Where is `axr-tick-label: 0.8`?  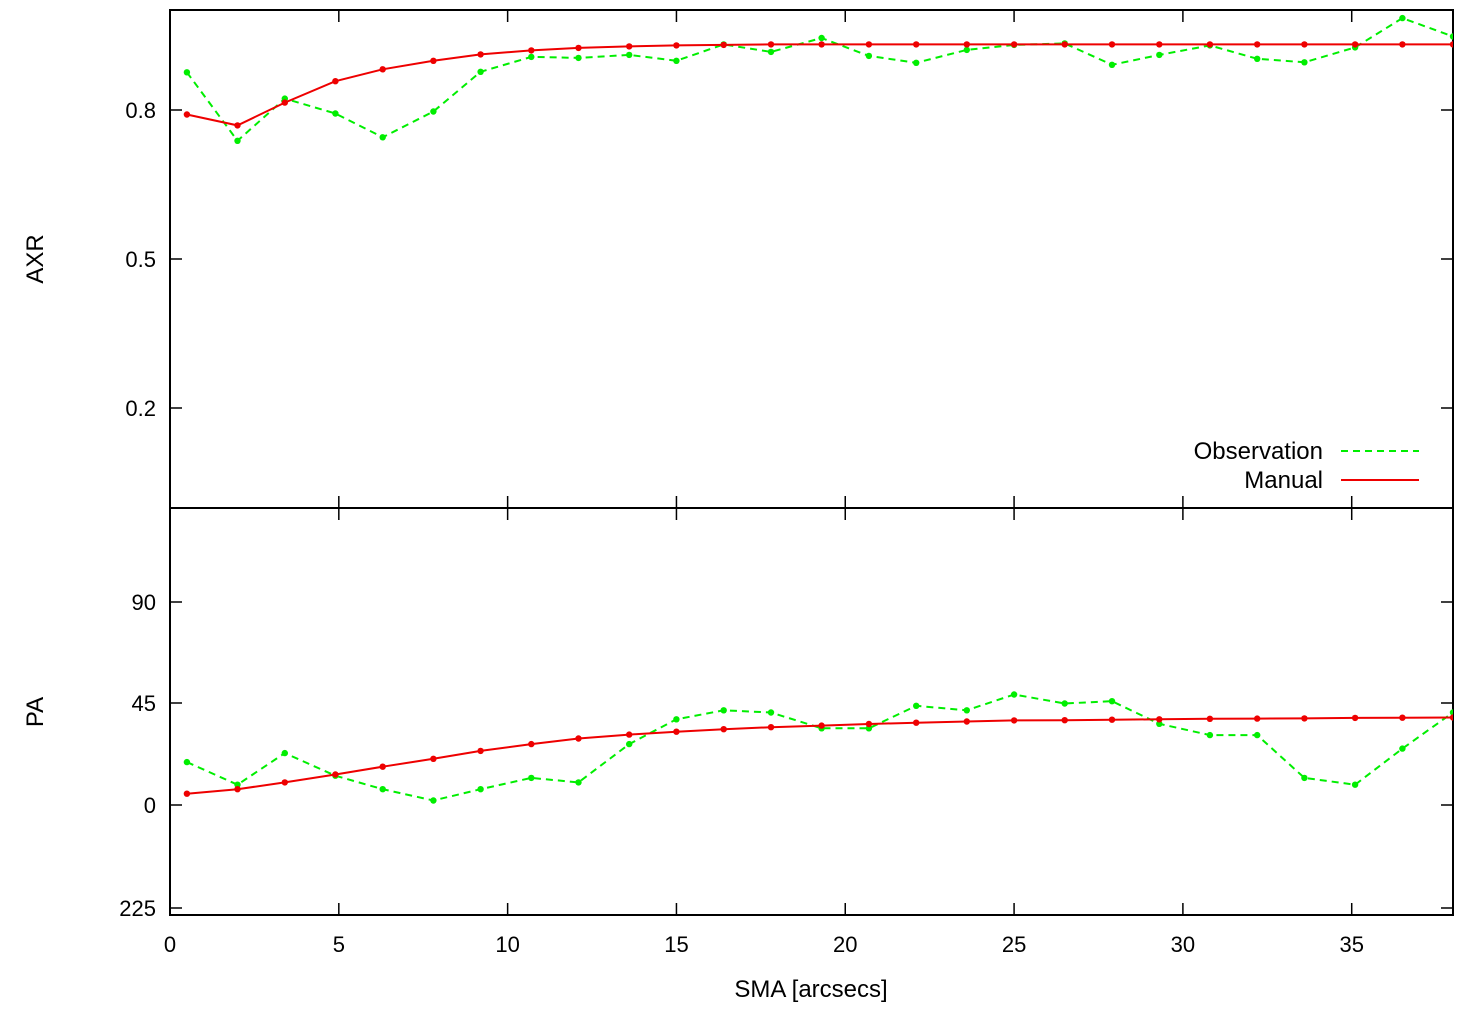 axr-tick-label: 0.8 is located at coordinates (140, 110).